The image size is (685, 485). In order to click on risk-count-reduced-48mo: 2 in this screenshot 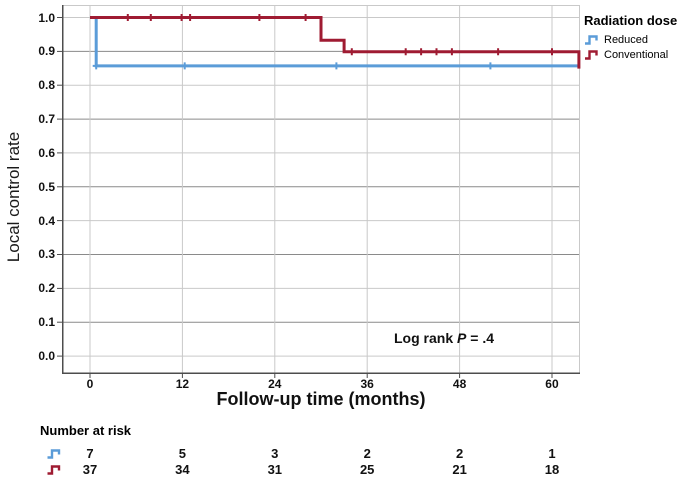, I will do `click(459, 453)`.